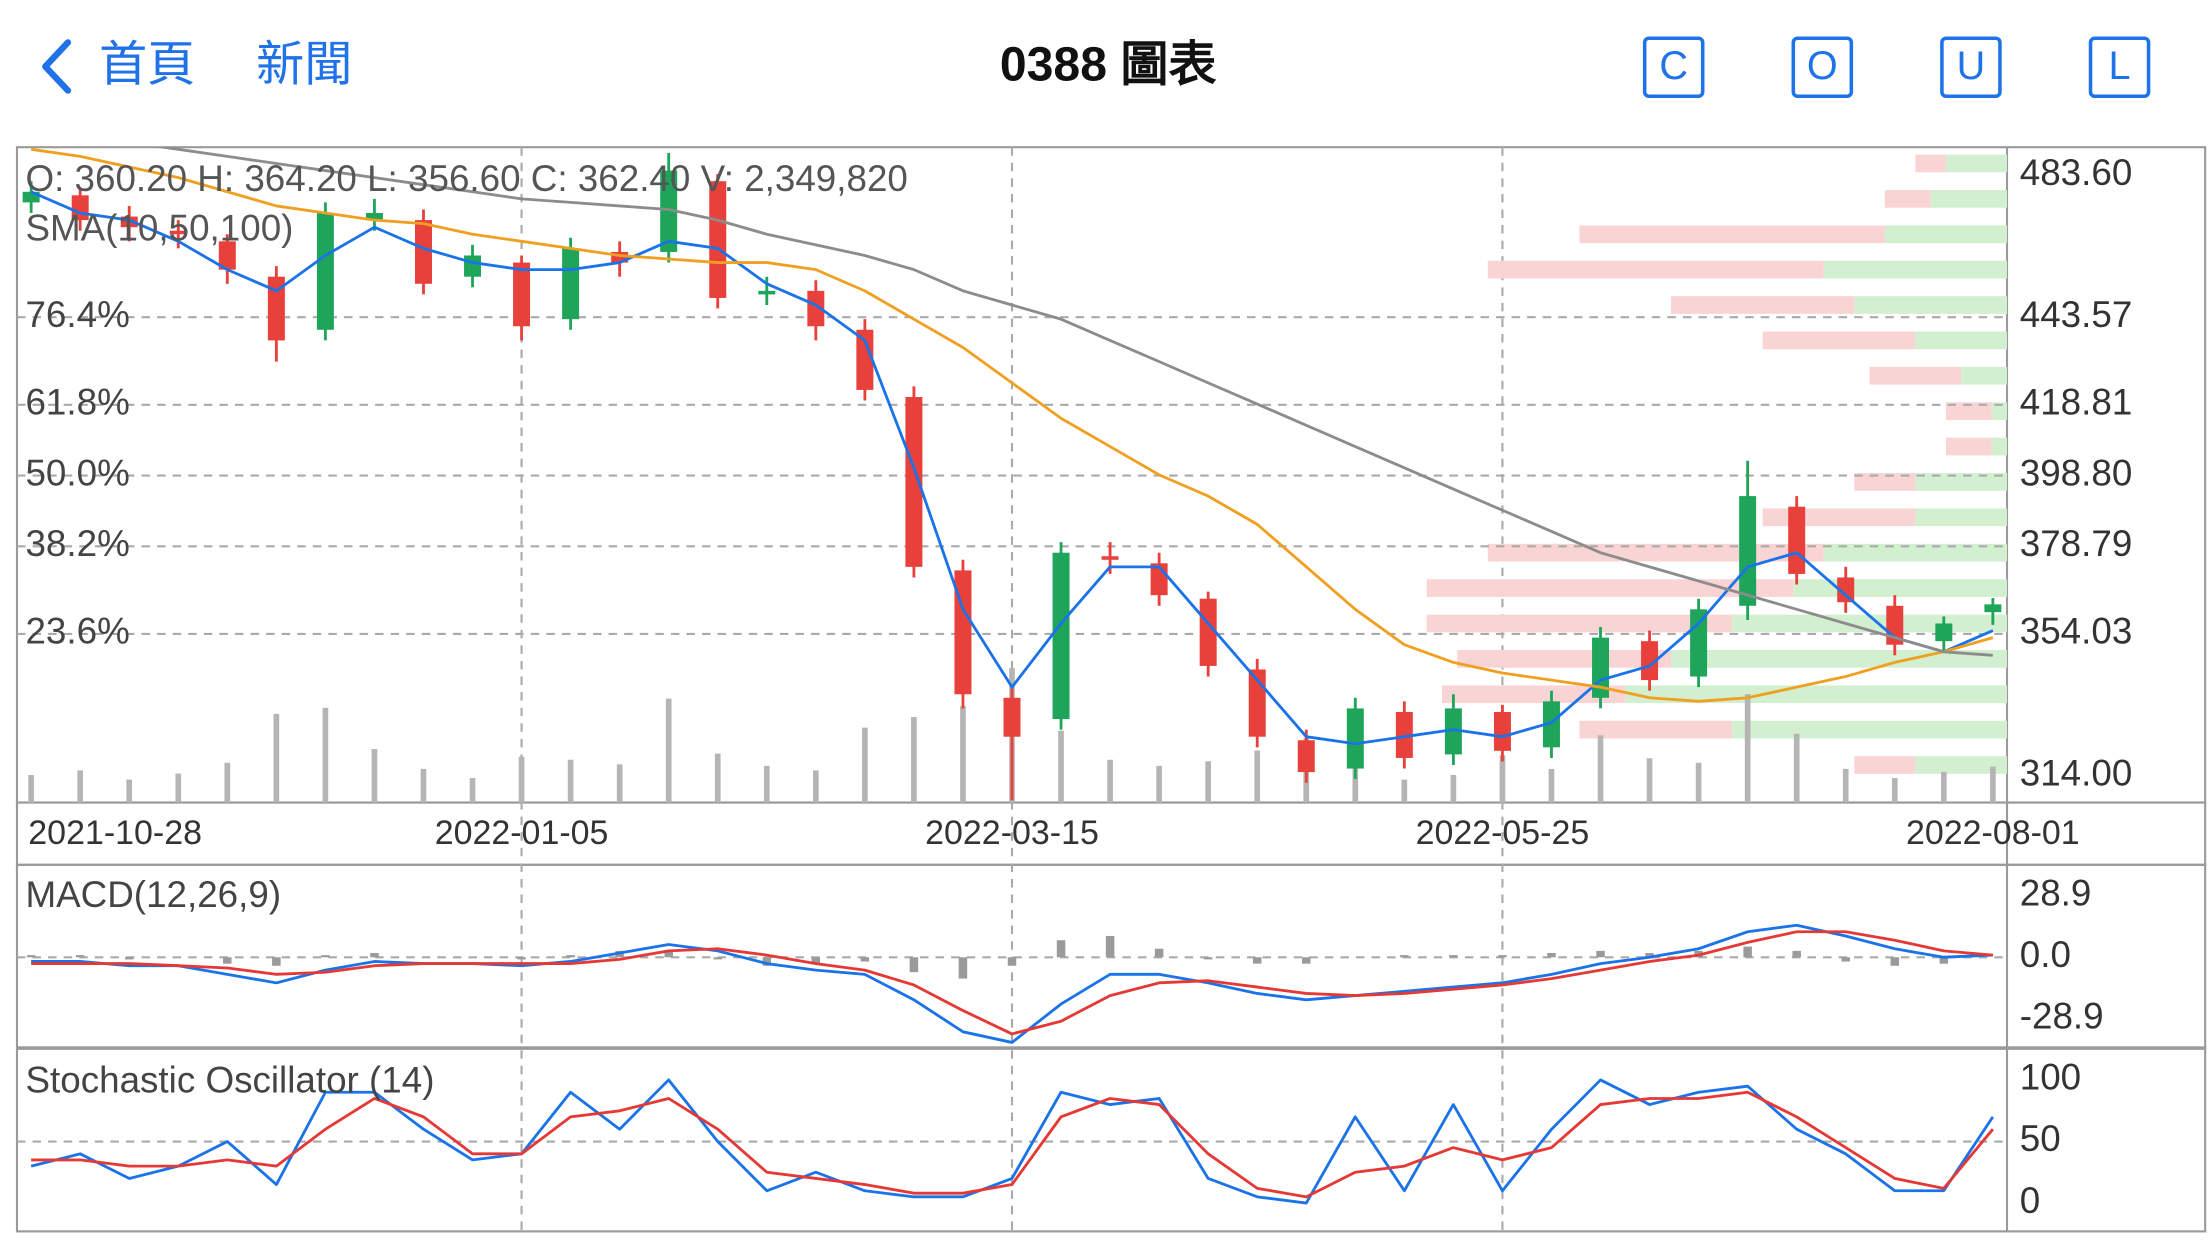 This screenshot has height=1242, width=2208. What do you see at coordinates (1673, 67) in the screenshot?
I see `toggle-button: C` at bounding box center [1673, 67].